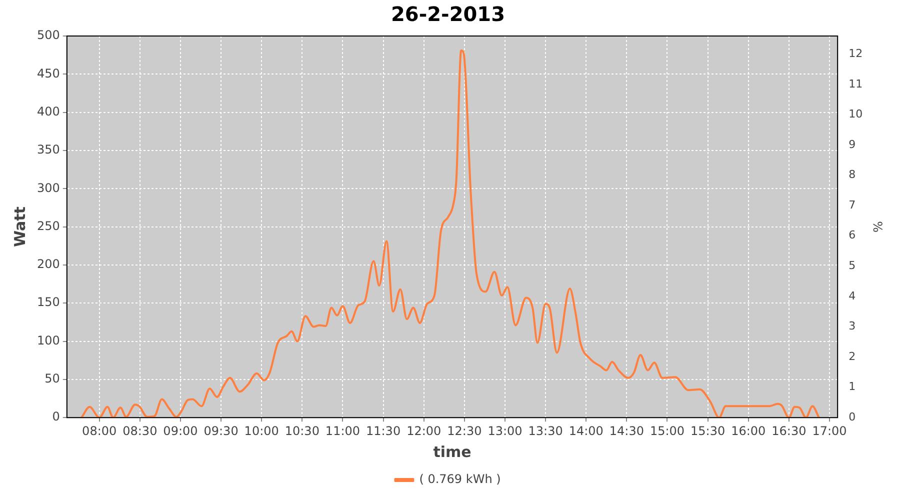 Image resolution: width=900 pixels, height=500 pixels. I want to click on y-tick-label: 400, so click(48, 111).